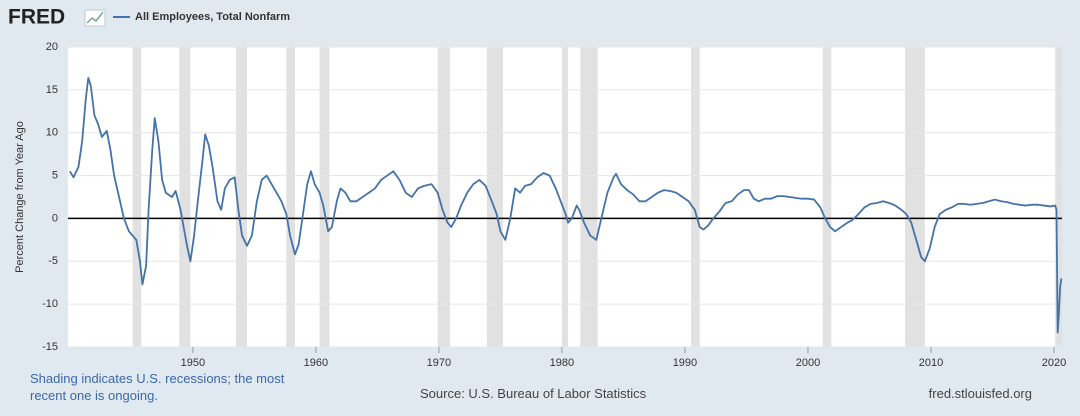 The image size is (1080, 416). What do you see at coordinates (36, 17) in the screenshot?
I see `logo: FRED` at bounding box center [36, 17].